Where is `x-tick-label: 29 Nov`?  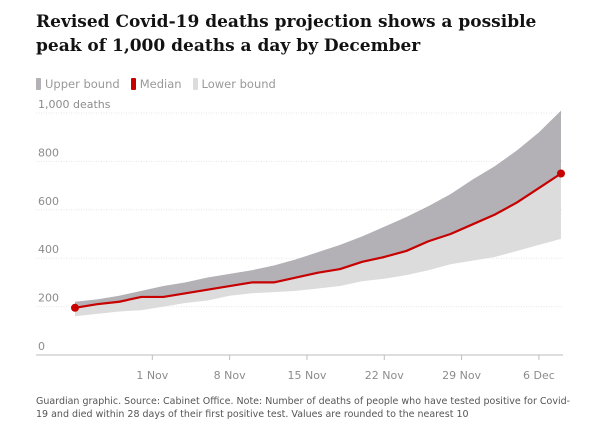
x-tick-label: 29 Nov is located at coordinates (461, 375).